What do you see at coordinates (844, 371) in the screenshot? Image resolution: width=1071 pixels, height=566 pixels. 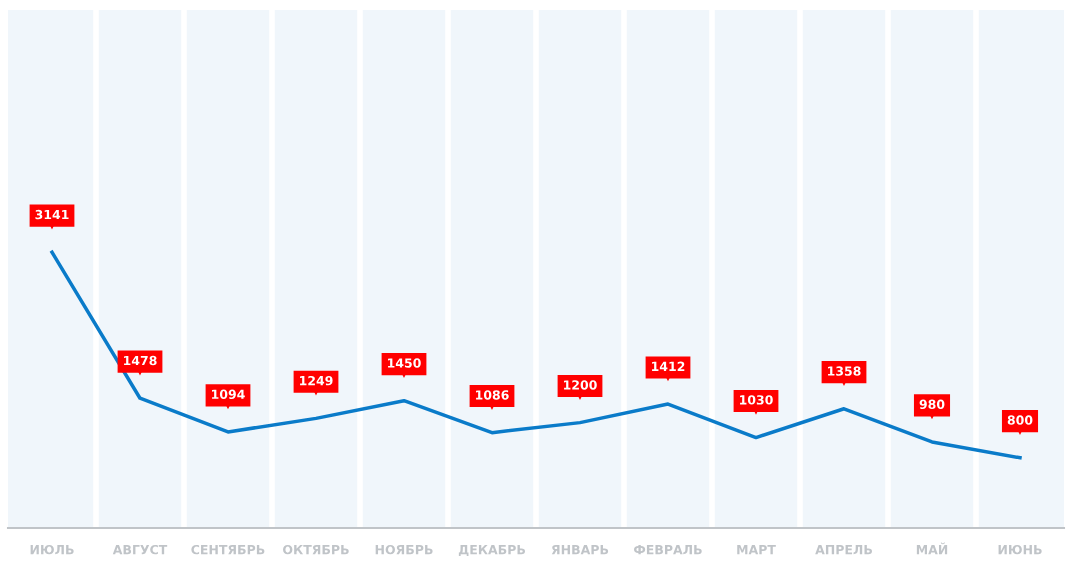 I see `data-label: 1358` at bounding box center [844, 371].